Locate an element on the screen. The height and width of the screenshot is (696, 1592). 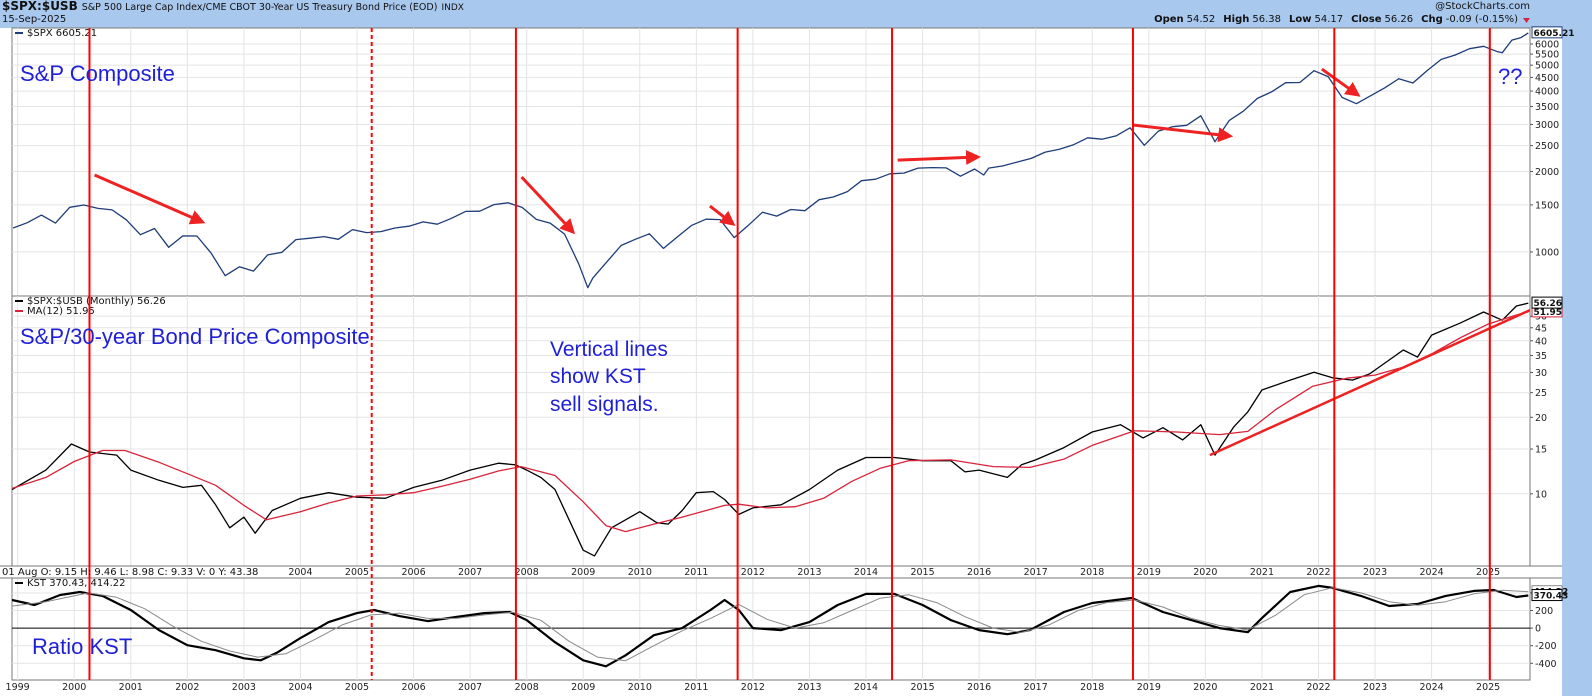
y-tick-label: 5500 is located at coordinates (1547, 55).